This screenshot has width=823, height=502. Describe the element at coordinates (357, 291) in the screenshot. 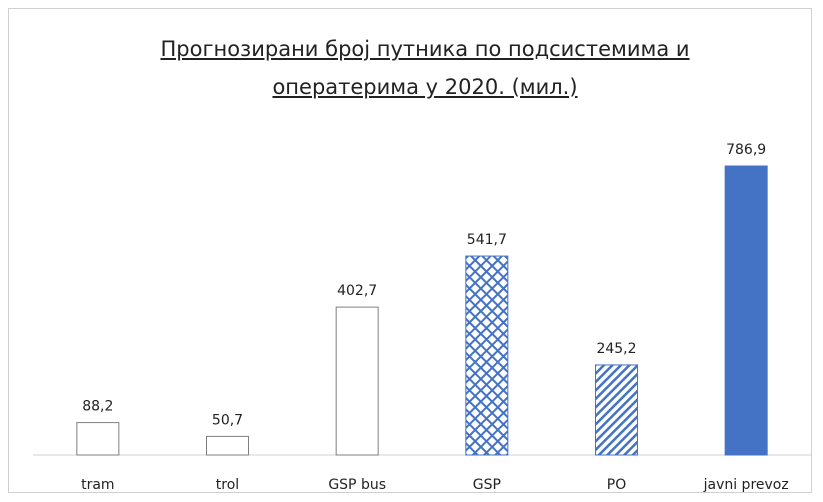

I see `value-label: 402,7` at that location.